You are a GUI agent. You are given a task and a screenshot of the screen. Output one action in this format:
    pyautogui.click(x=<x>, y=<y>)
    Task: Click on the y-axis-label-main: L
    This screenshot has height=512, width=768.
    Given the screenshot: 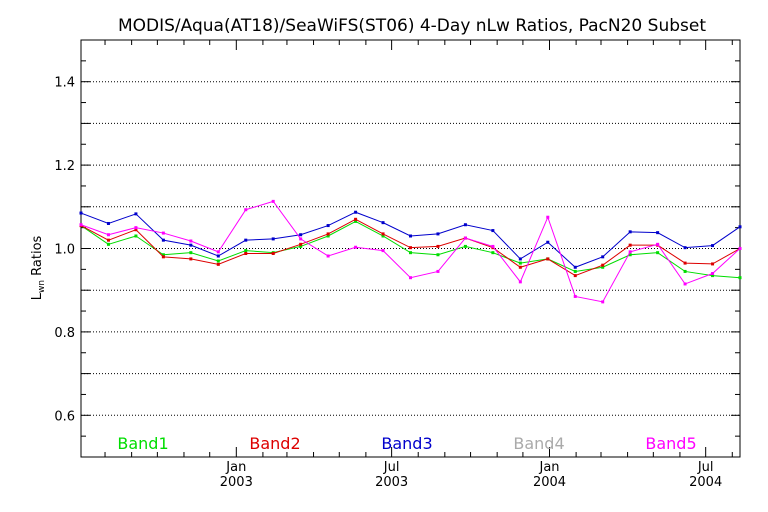 What is the action you would take?
    pyautogui.click(x=37, y=296)
    